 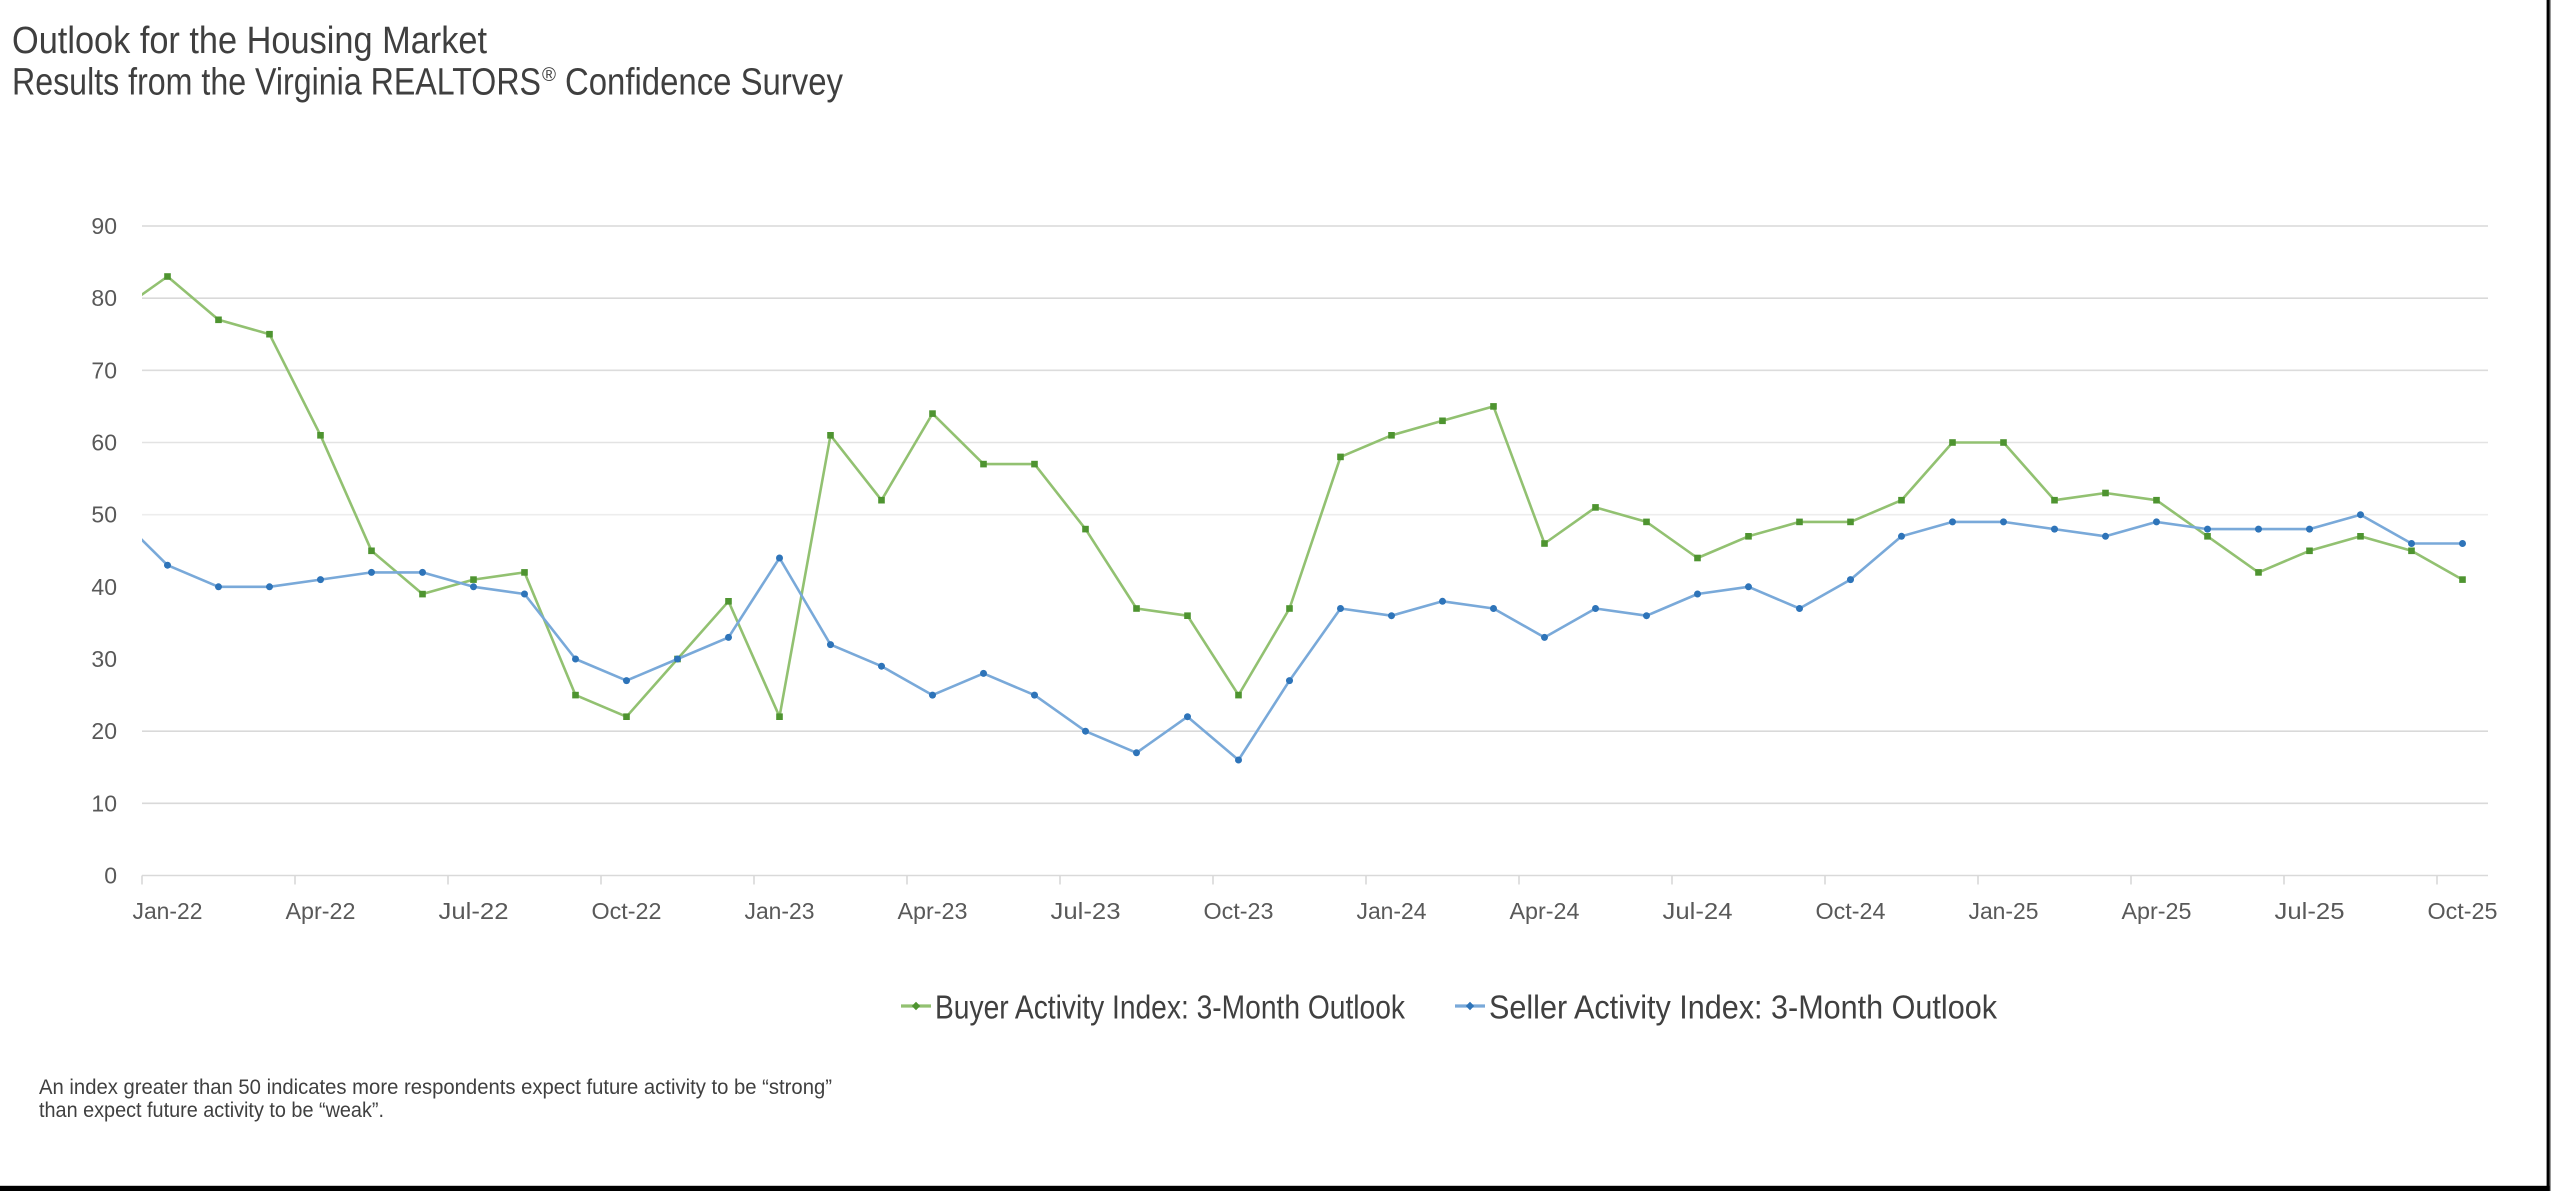 What do you see at coordinates (933, 911) in the screenshot?
I see `svg-text: Apr-23` at bounding box center [933, 911].